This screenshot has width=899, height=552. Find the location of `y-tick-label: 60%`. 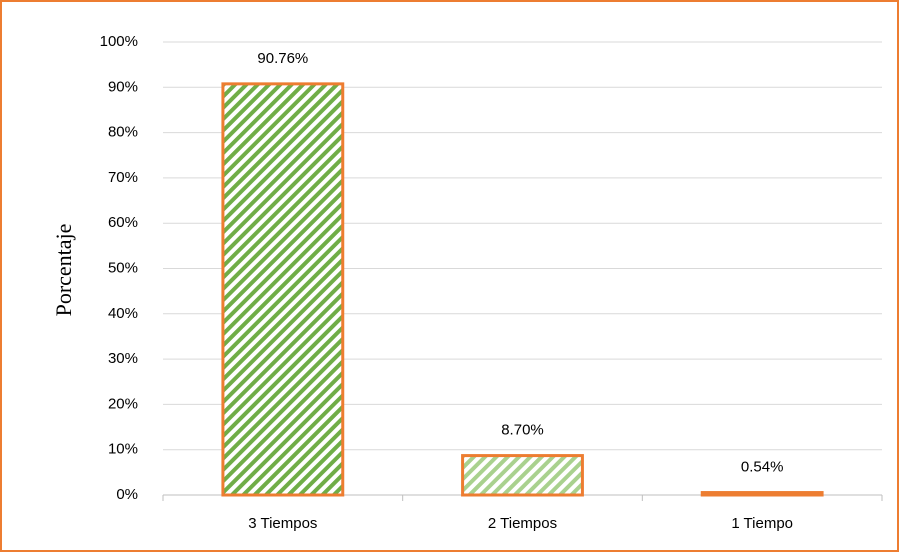

y-tick-label: 60% is located at coordinates (123, 222).